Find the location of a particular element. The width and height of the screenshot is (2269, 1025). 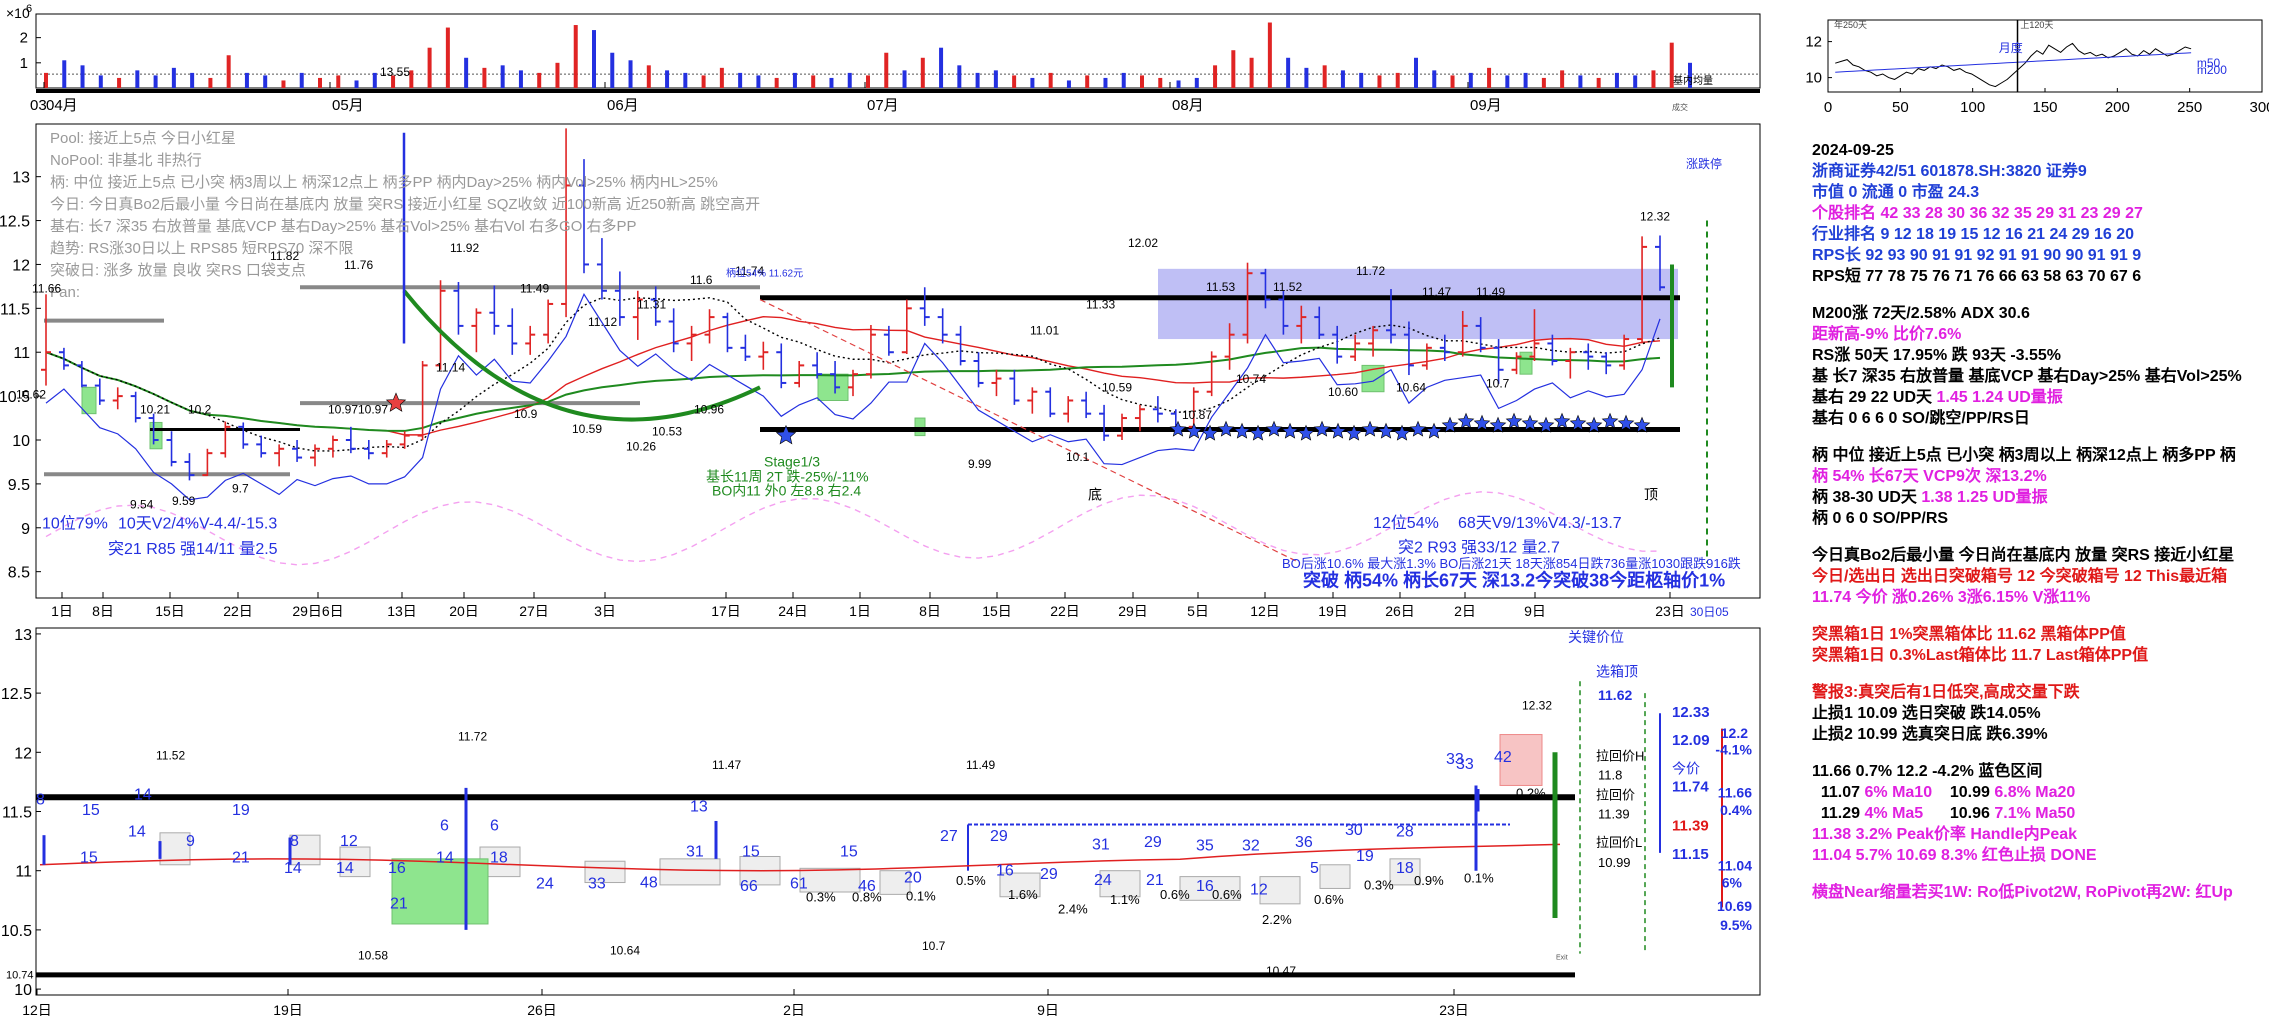

volume-month-label: 04月 is located at coordinates (62, 105).